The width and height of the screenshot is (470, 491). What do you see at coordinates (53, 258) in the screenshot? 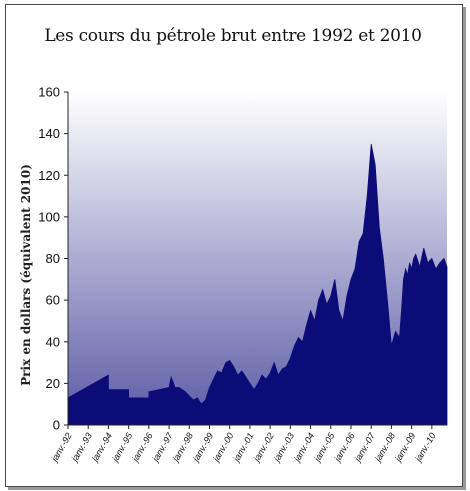
I see `y-tick-label: 80` at bounding box center [53, 258].